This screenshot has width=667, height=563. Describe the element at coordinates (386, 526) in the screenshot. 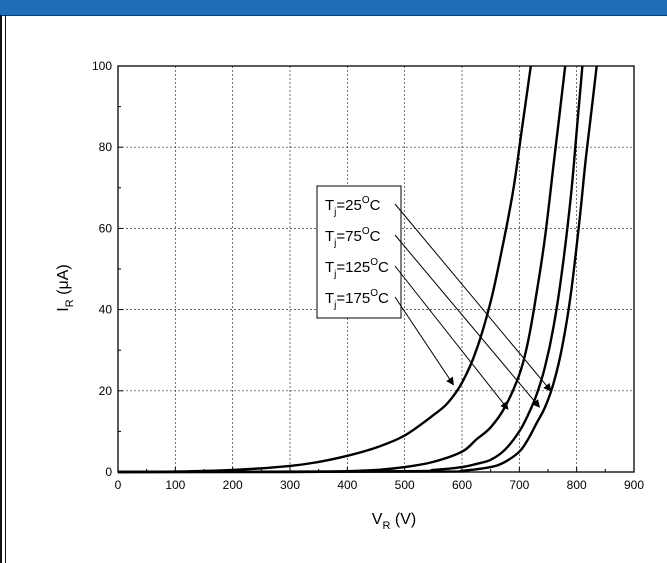

I see `x-axis-title-sub: R` at that location.